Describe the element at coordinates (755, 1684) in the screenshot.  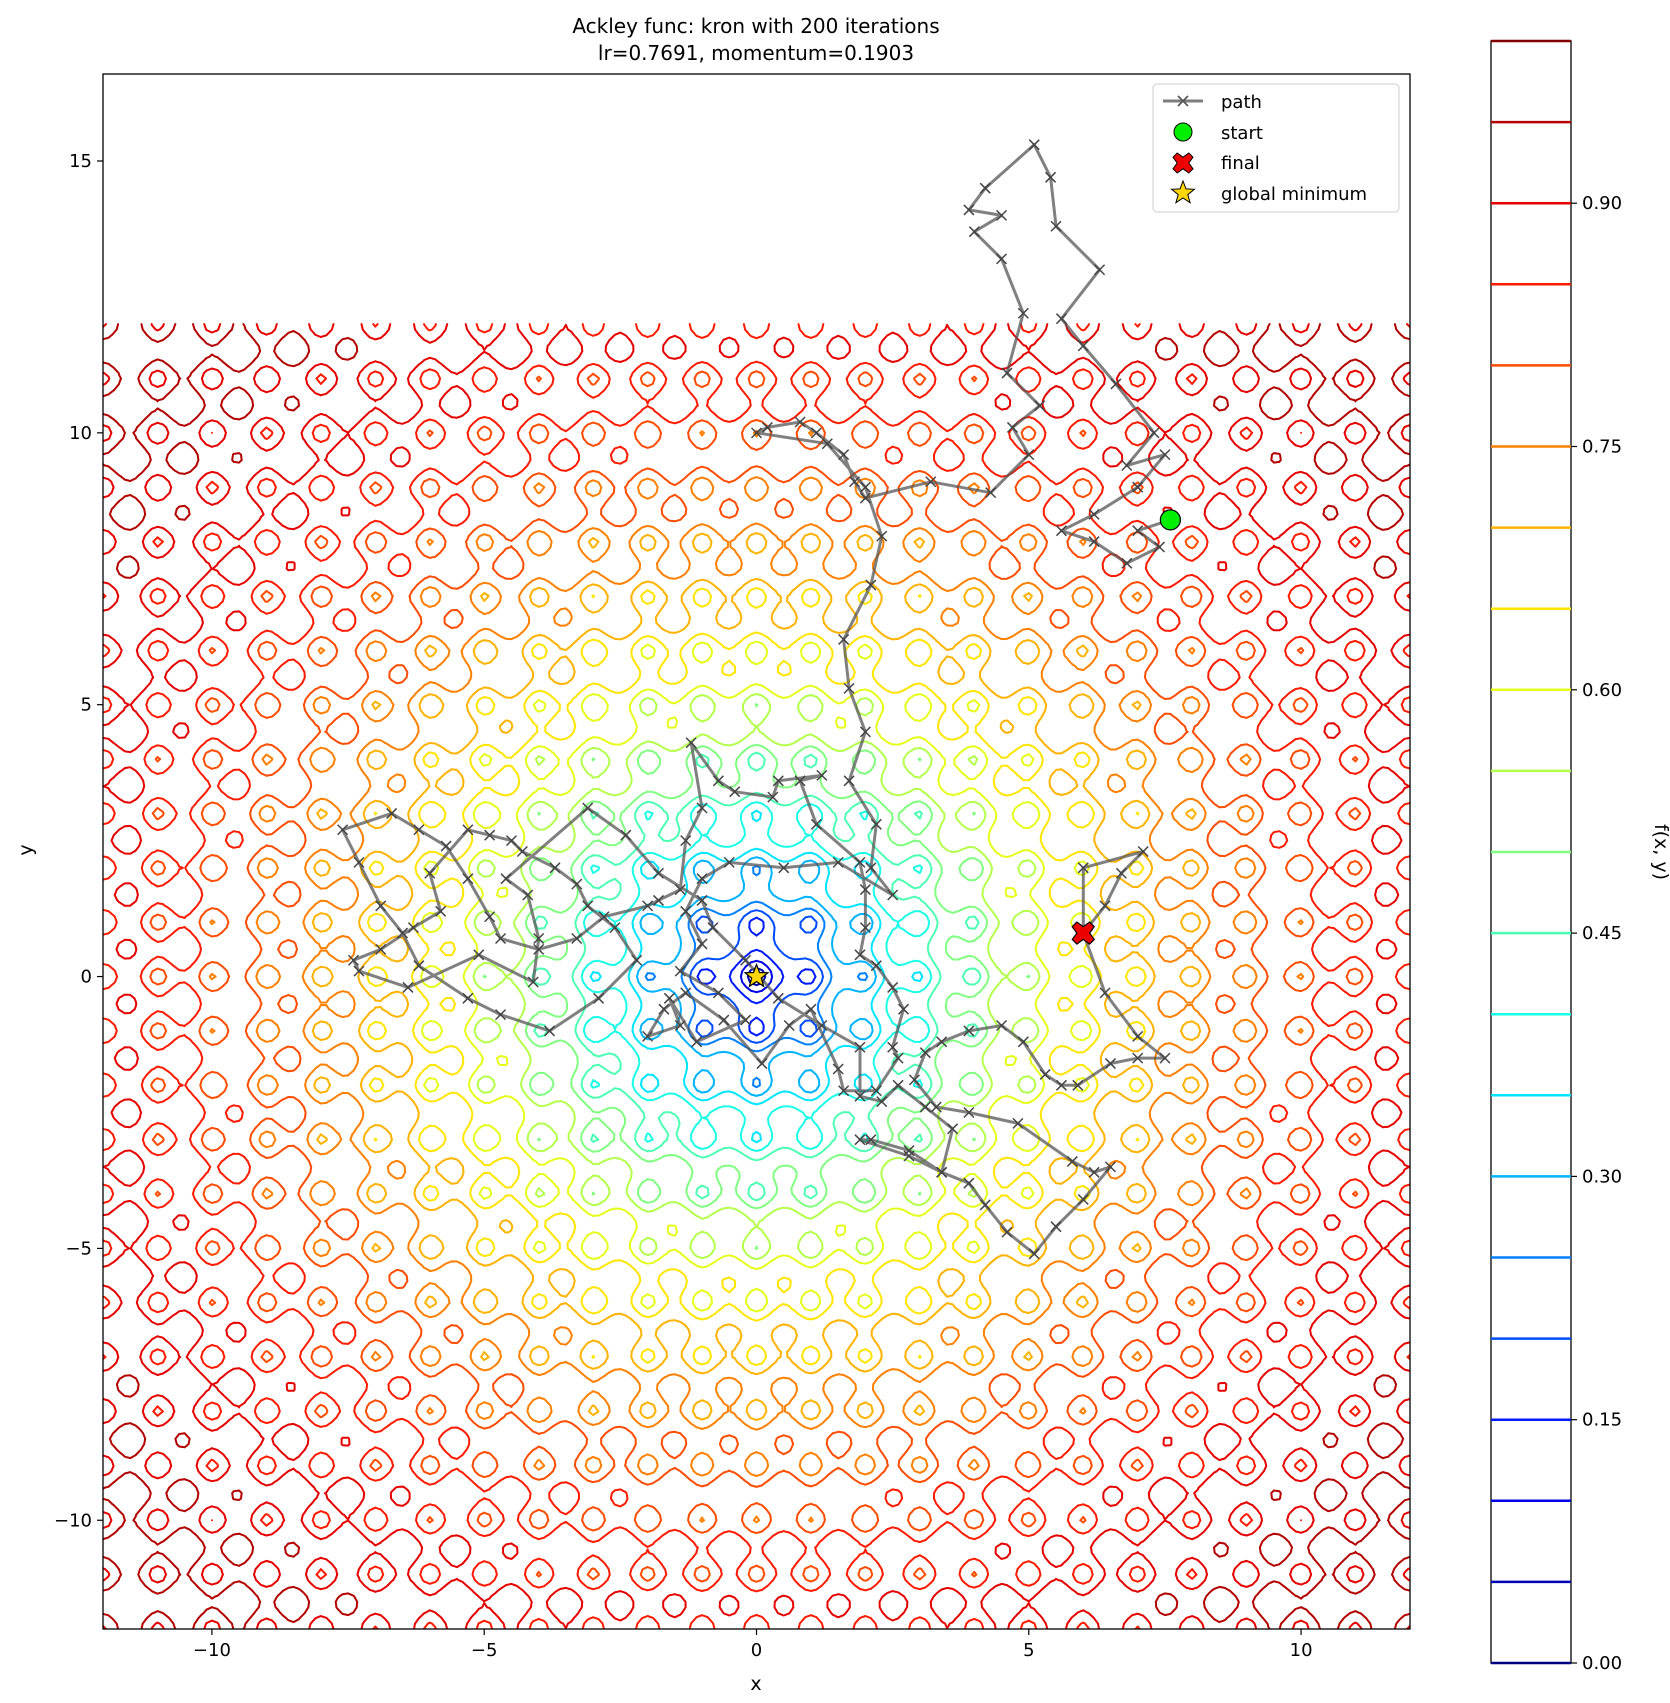
I see `x-axis-label: x` at that location.